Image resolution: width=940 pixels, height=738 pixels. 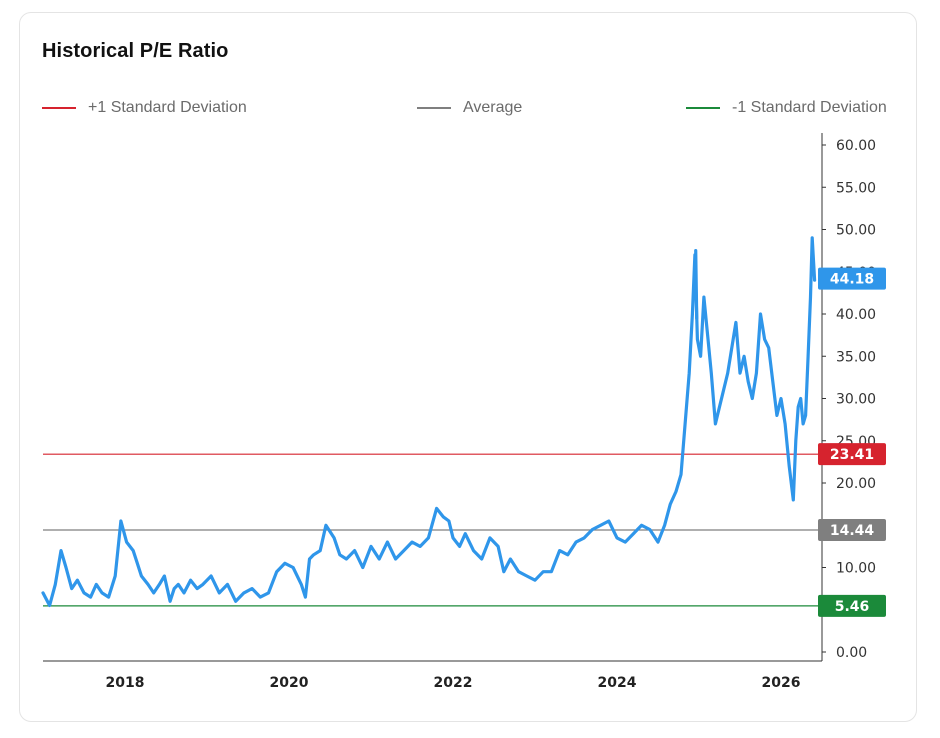 What do you see at coordinates (59, 108) in the screenshot?
I see `legend-swatch-red` at bounding box center [59, 108].